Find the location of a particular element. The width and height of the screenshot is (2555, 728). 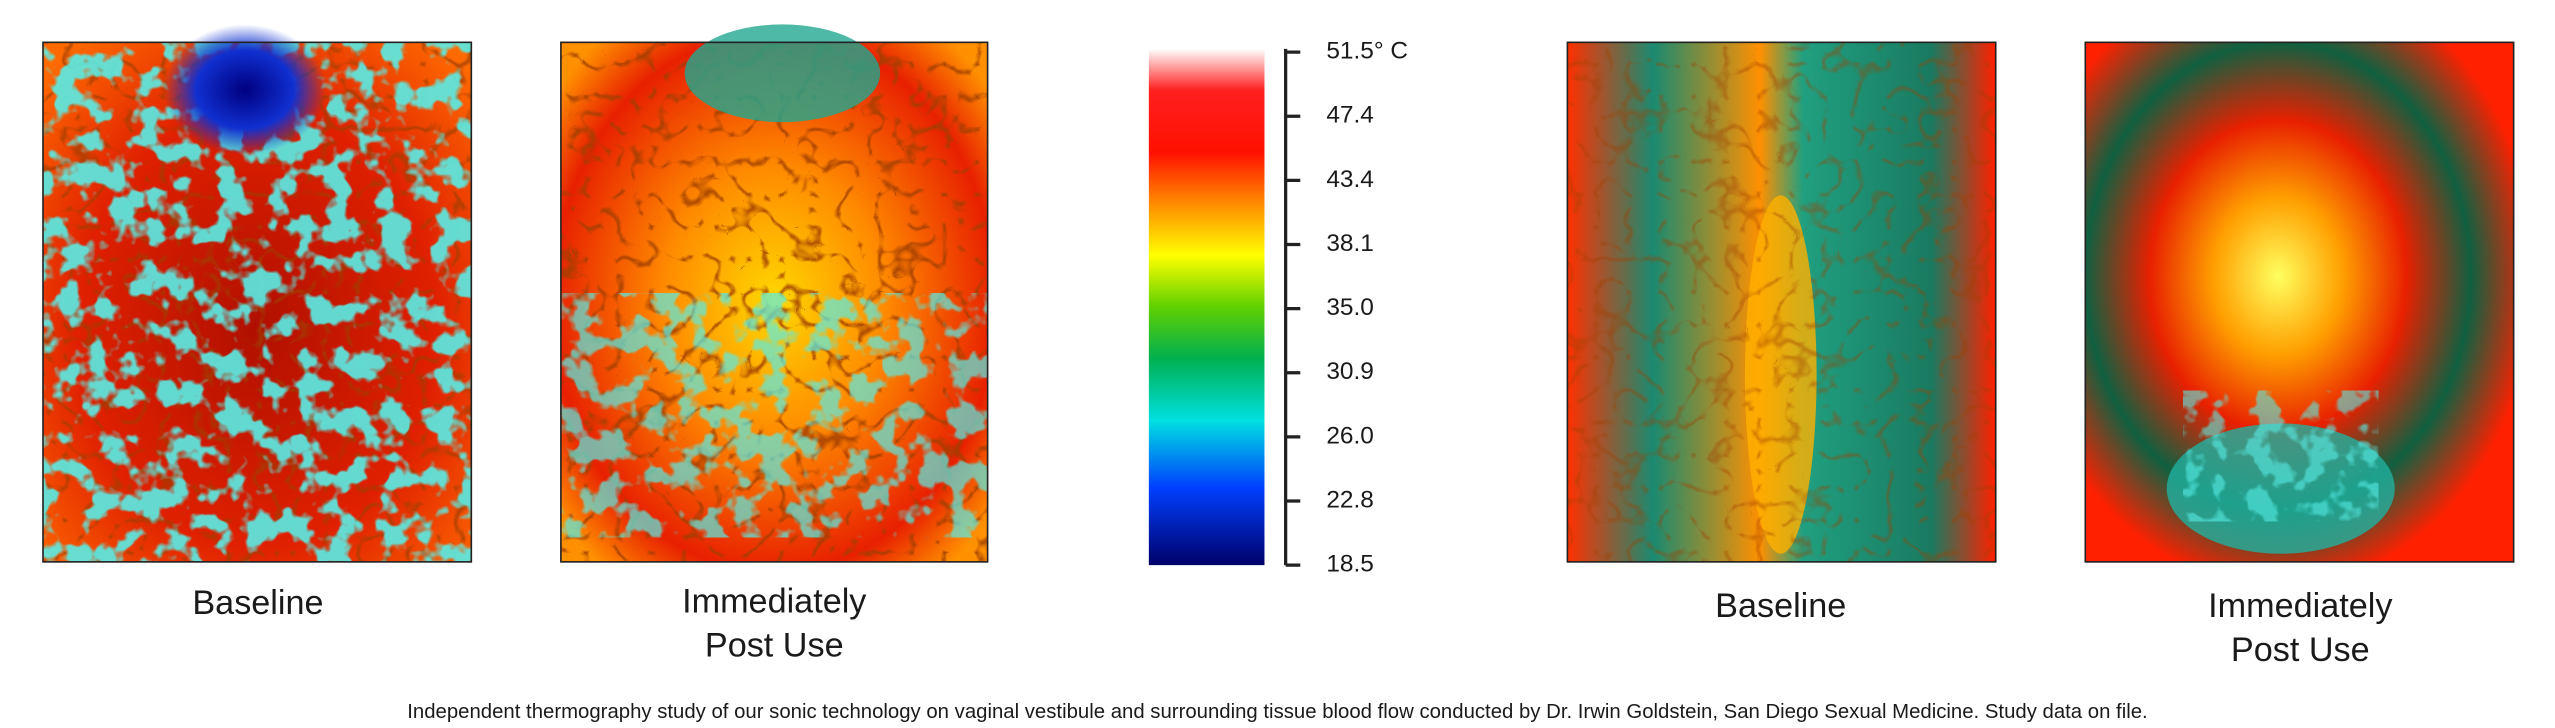

scale-tick-label: 26.0 is located at coordinates (1350, 435).